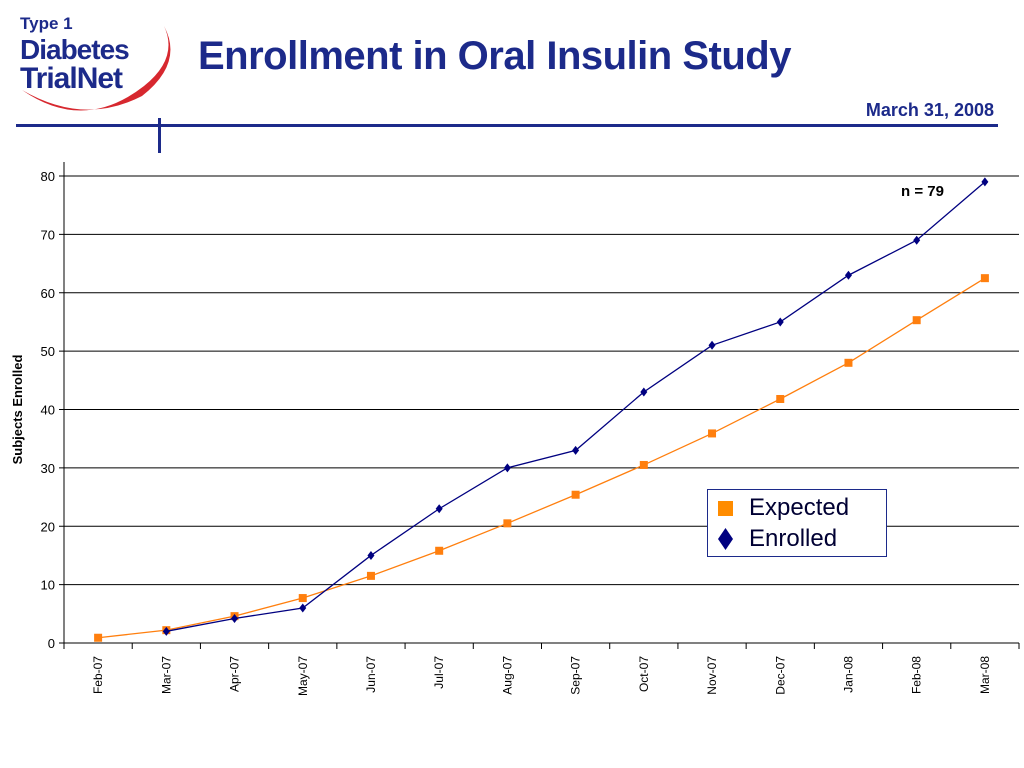 The image size is (1024, 768). What do you see at coordinates (48, 176) in the screenshot?
I see `y-tick-label: 80` at bounding box center [48, 176].